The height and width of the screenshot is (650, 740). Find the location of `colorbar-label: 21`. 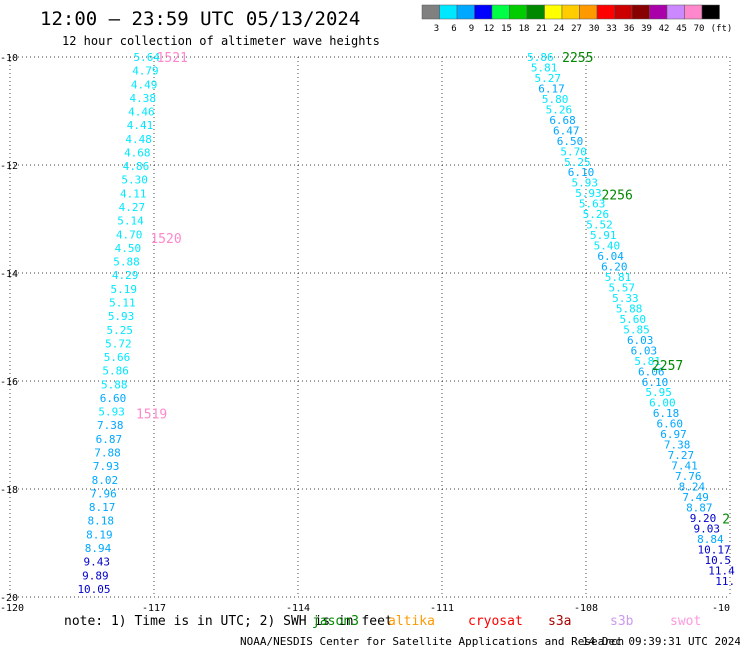

colorbar-label: 21 is located at coordinates (541, 29).